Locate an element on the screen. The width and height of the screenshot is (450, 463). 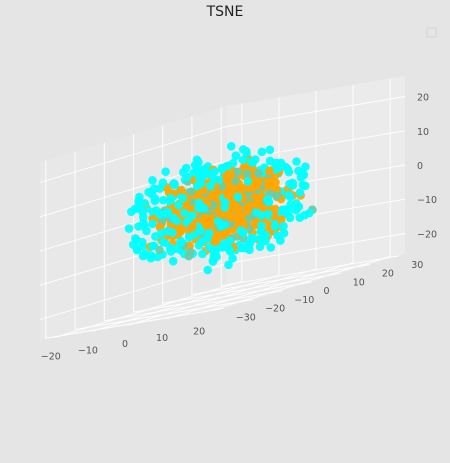
x-tick-label: −10 is located at coordinates (88, 350).